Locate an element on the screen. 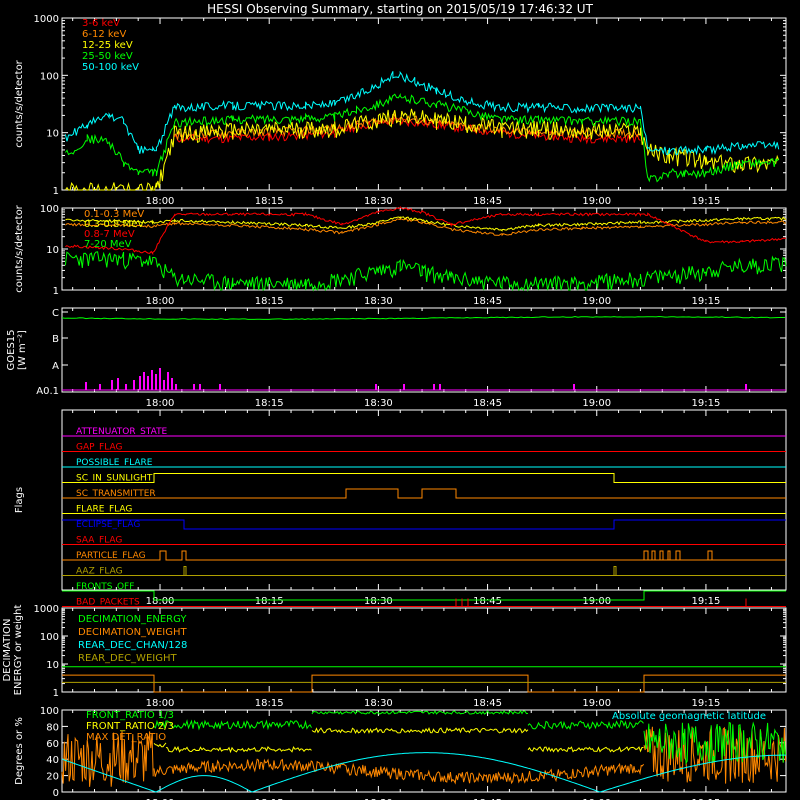 This screenshot has height=800, width=800. series-line-50-100-keV is located at coordinates (422, 113).